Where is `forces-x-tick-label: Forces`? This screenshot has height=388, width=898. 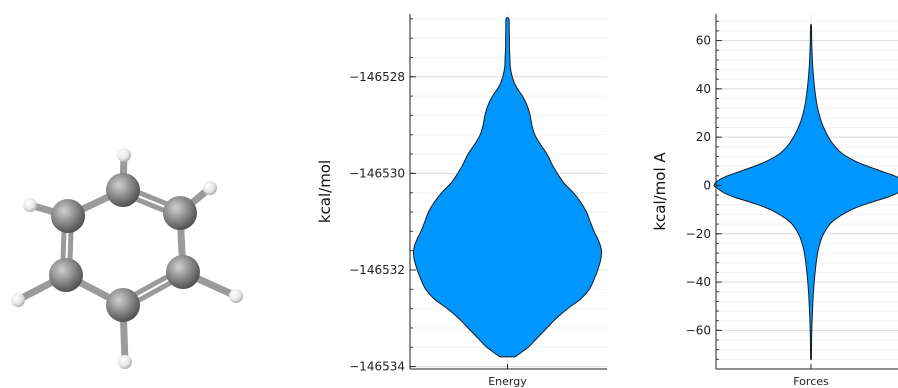
forces-x-tick-label: Forces is located at coordinates (811, 381).